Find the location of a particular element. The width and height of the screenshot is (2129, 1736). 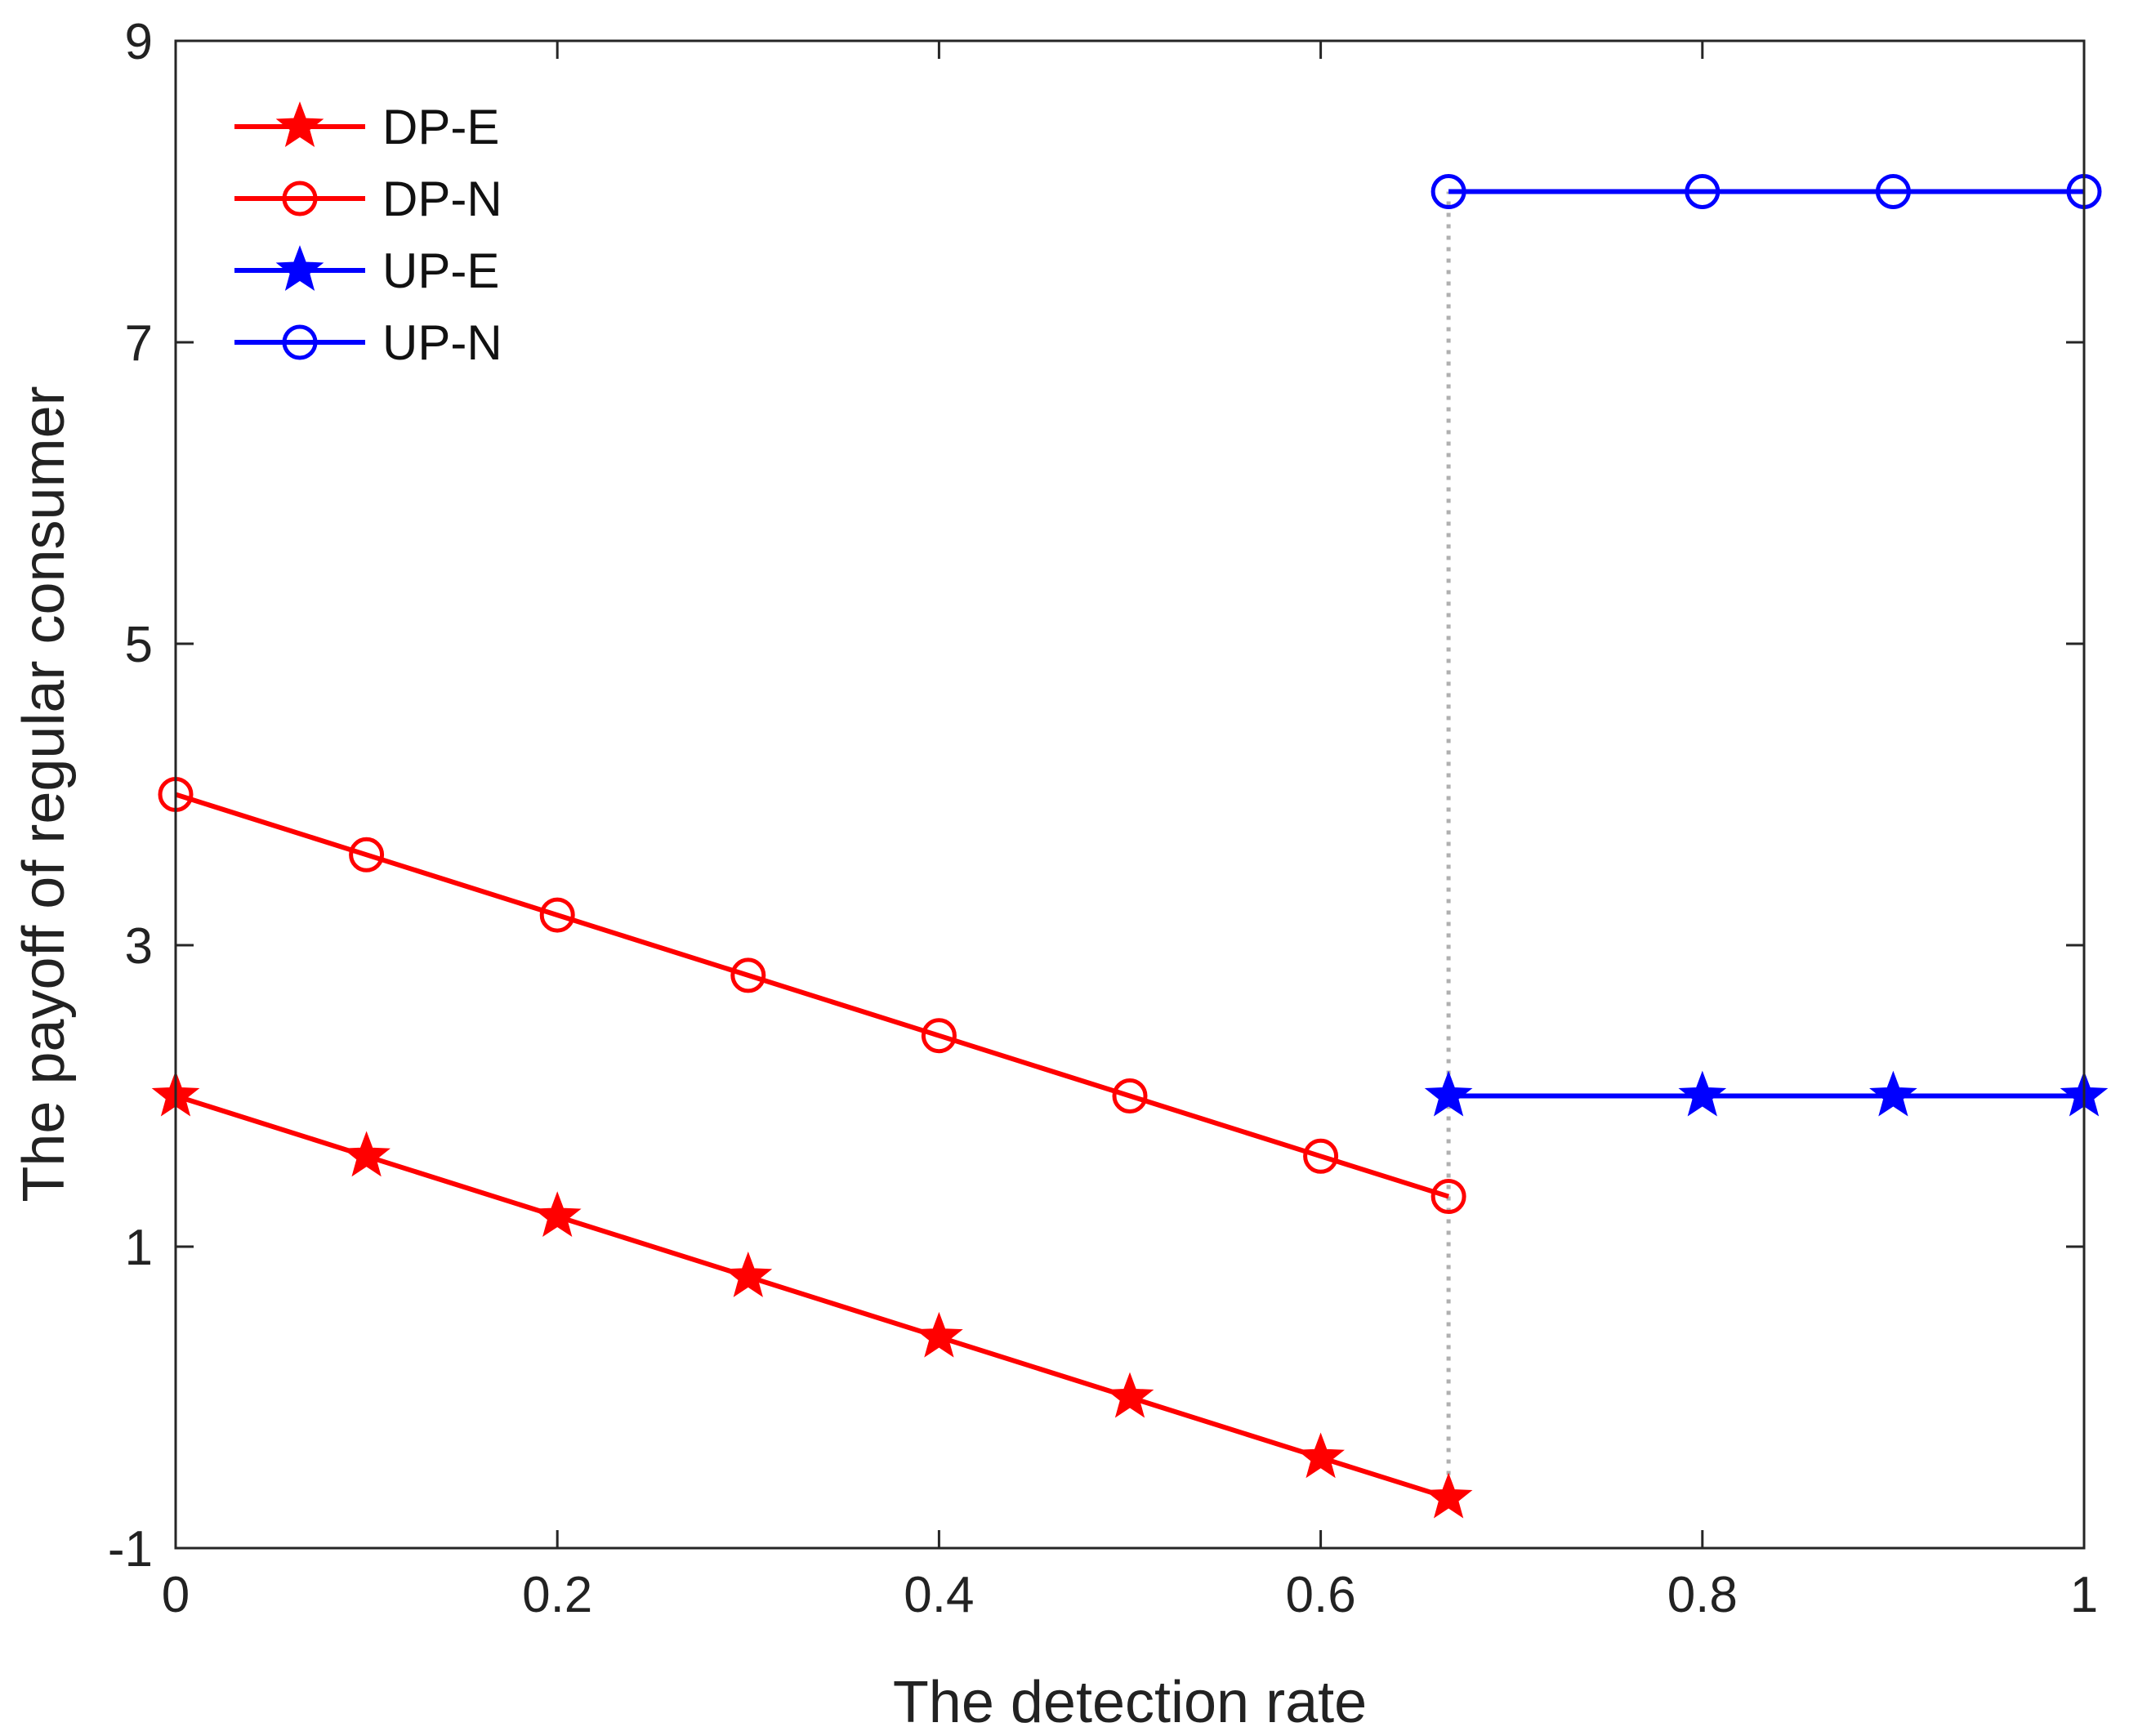

y-axis-title: The payoff of regular consumer is located at coordinates (44, 794).